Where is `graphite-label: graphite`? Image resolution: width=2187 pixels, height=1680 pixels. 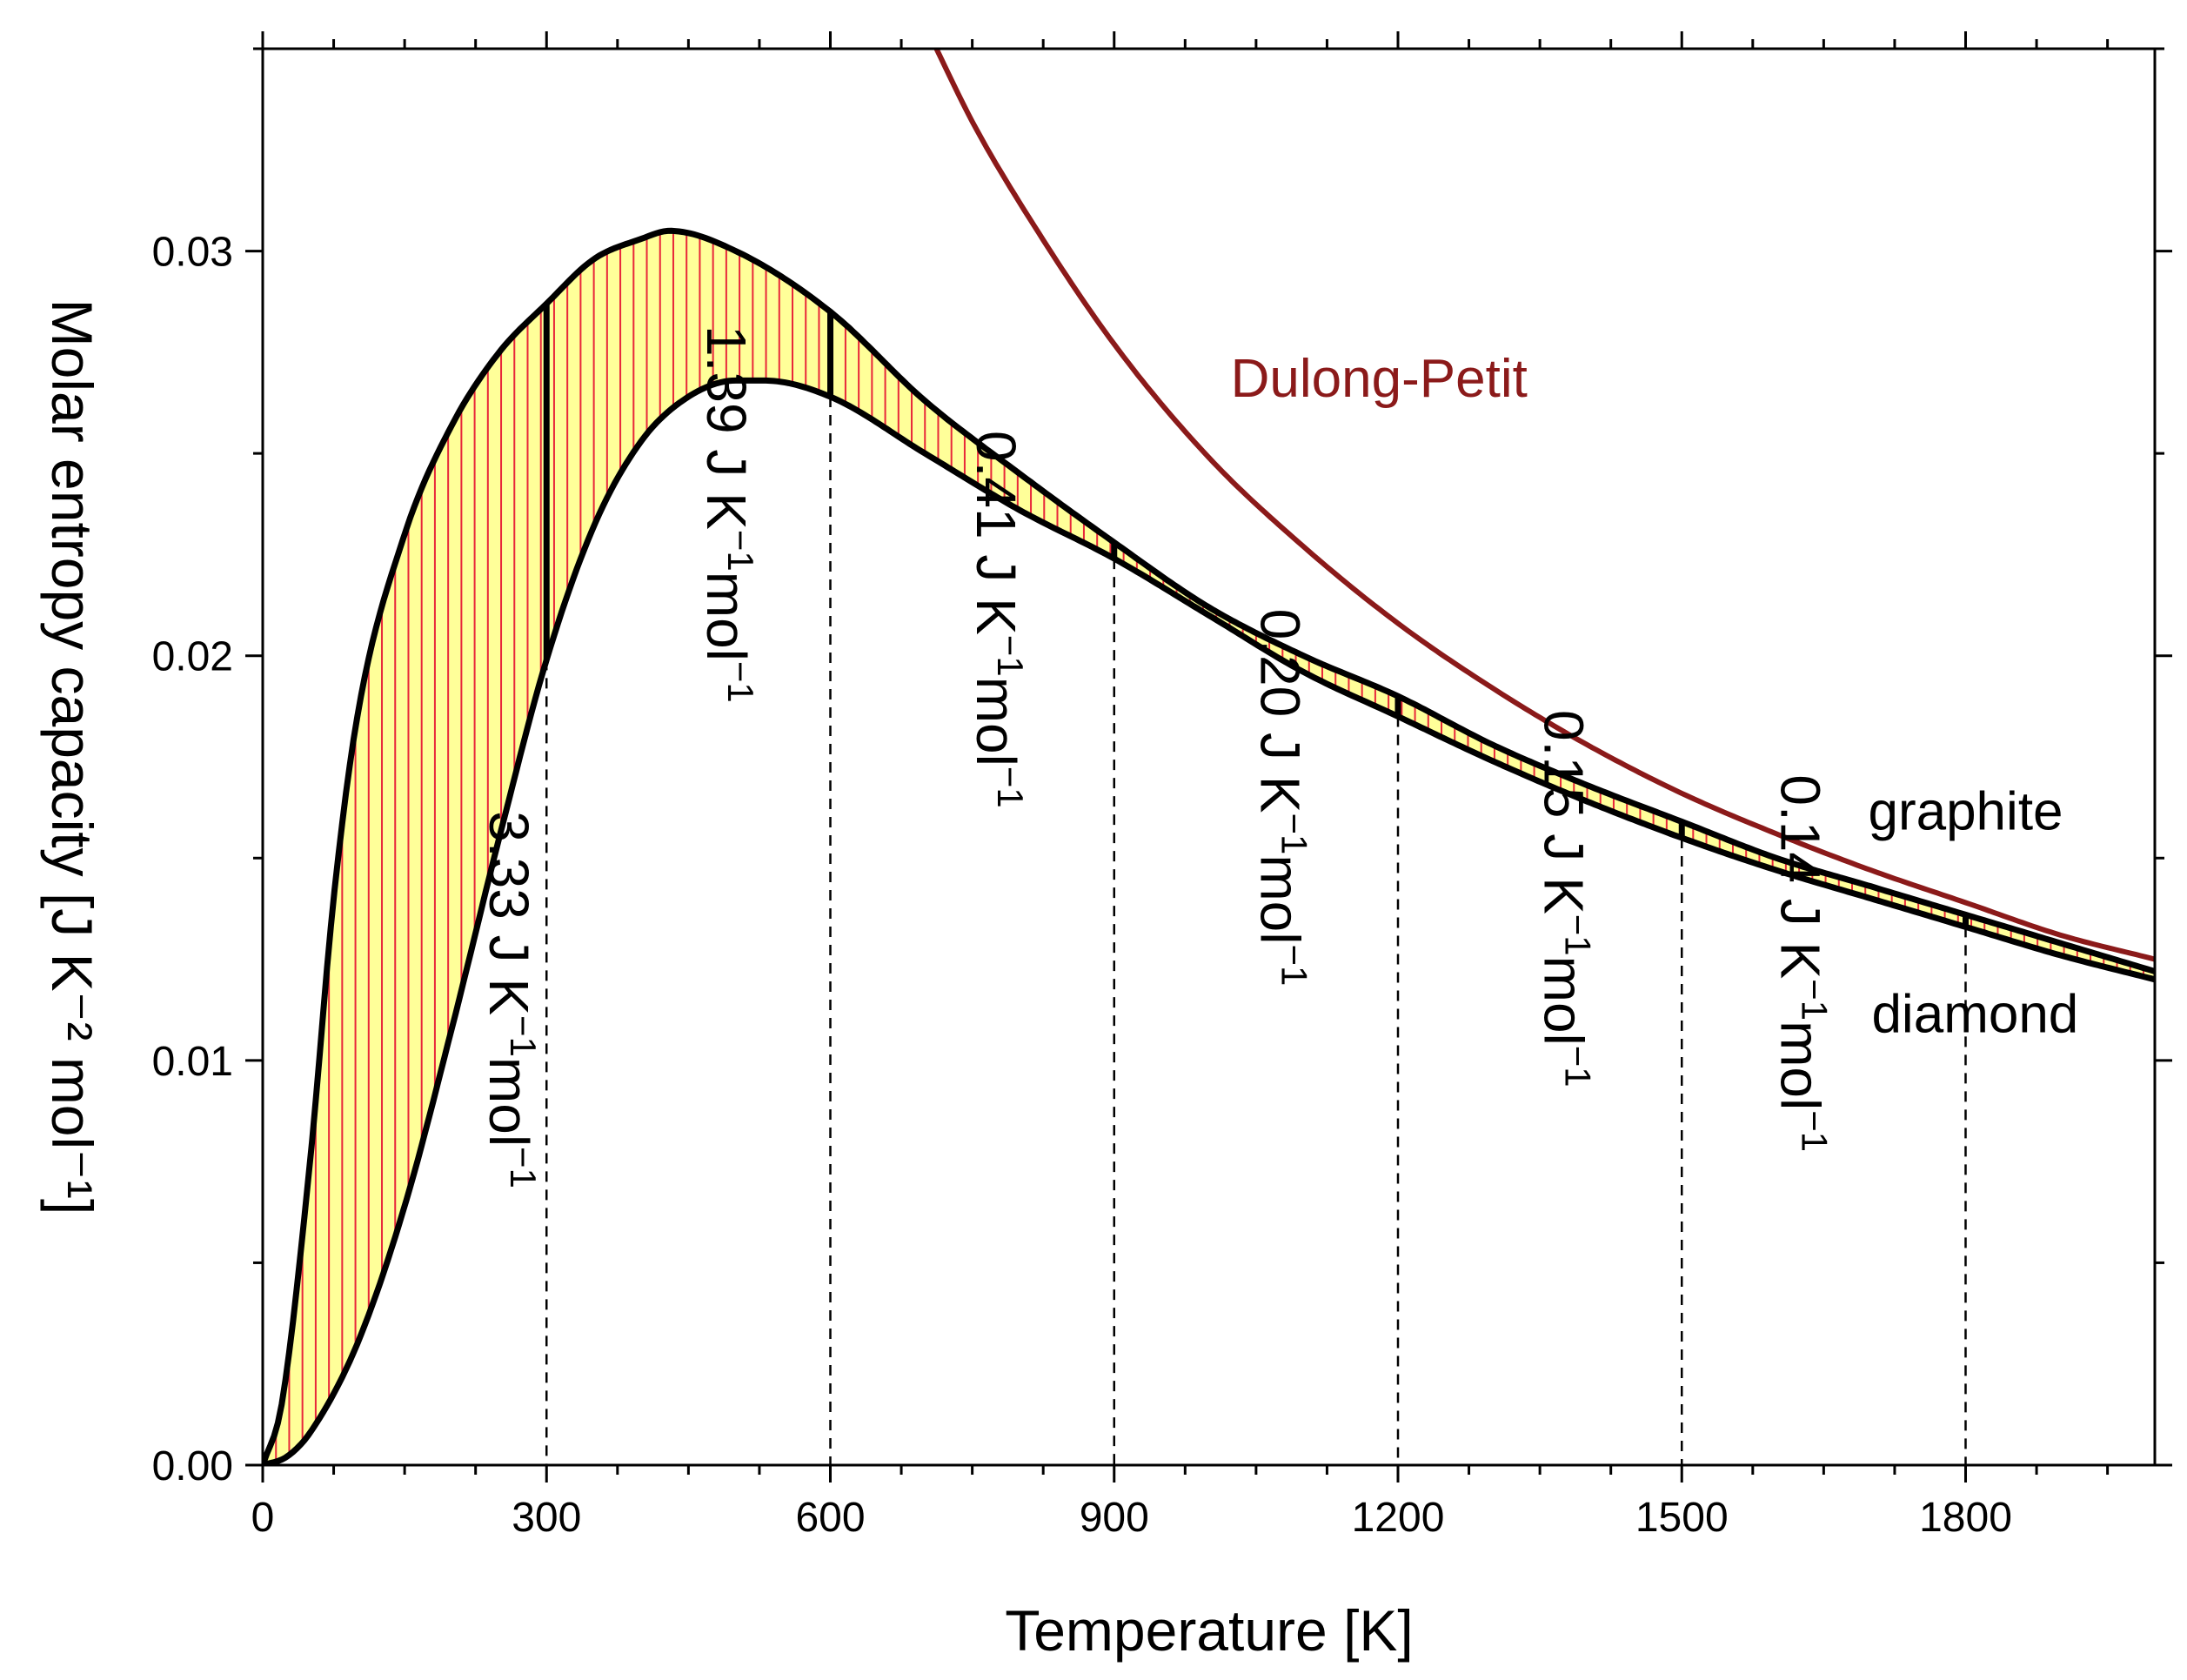
graphite-label: graphite is located at coordinates (1965, 812).